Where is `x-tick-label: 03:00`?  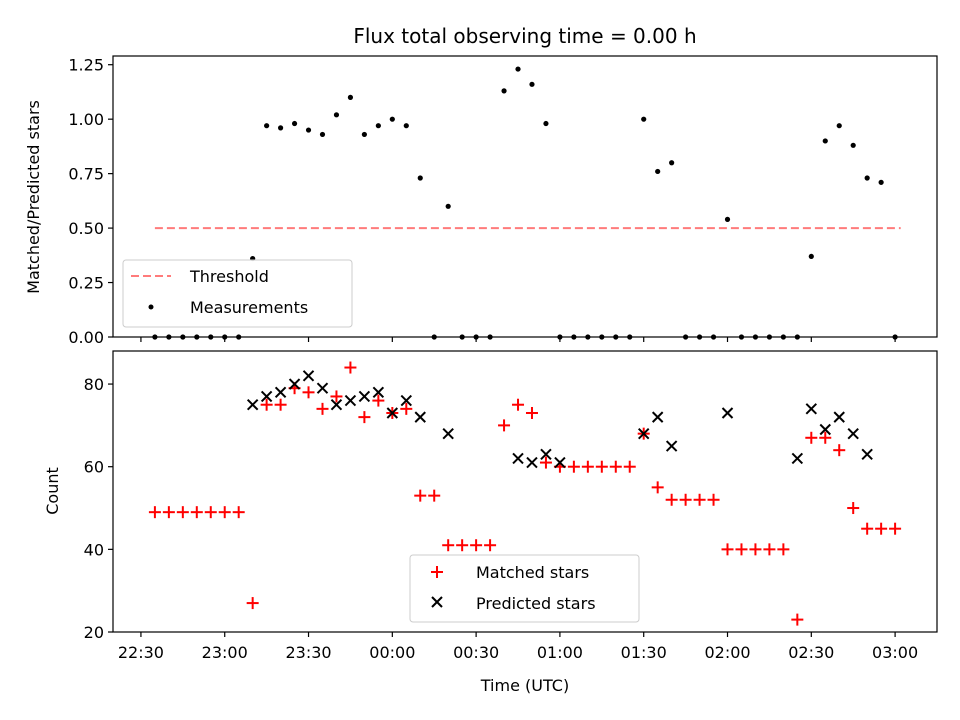
x-tick-label: 03:00 is located at coordinates (895, 652).